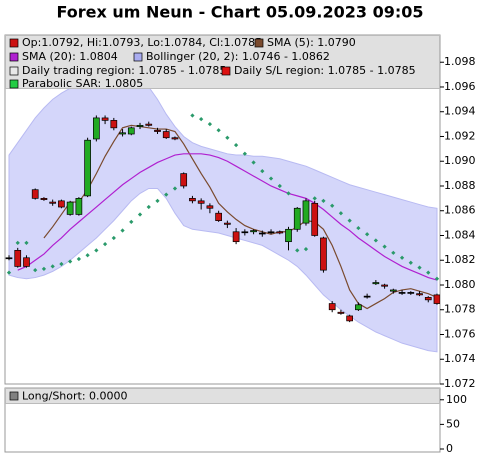 The height and width of the screenshot is (457, 480). What do you see at coordinates (124, 70) in the screenshot?
I see `legend-label: Daily trading region: 1.0785 - 1.0785` at bounding box center [124, 70].